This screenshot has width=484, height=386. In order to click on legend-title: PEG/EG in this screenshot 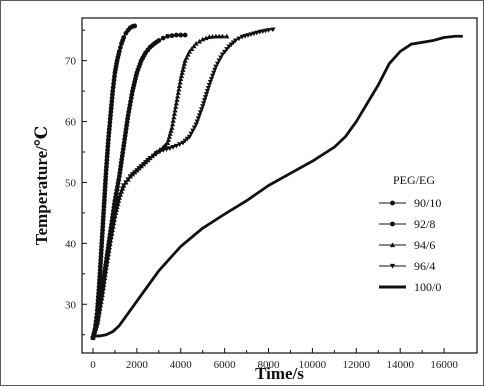, I will do `click(414, 180)`.